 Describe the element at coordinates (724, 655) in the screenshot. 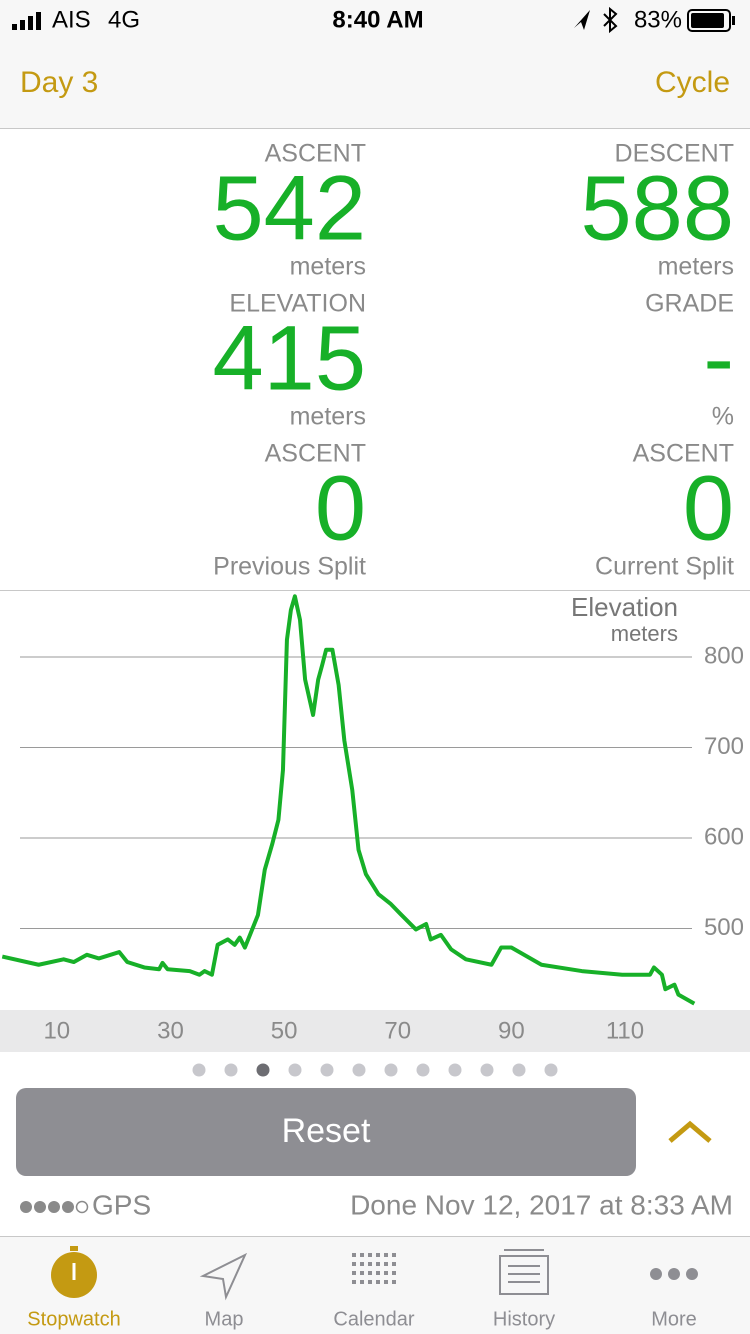

I see `y-tick-label: 800` at that location.